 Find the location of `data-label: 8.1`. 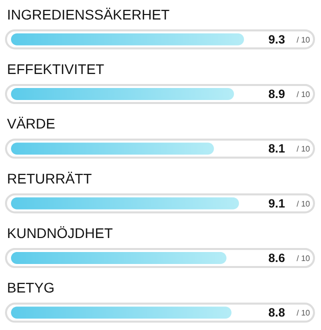

data-label: 8.1 is located at coordinates (277, 149).